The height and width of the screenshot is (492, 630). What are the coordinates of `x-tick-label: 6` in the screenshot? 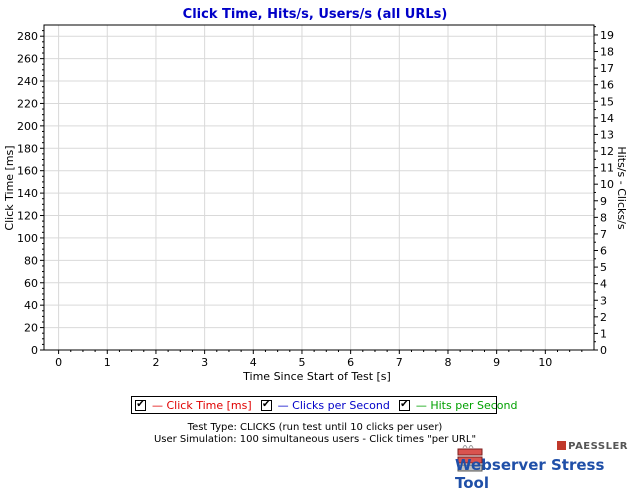 It's located at (350, 362).